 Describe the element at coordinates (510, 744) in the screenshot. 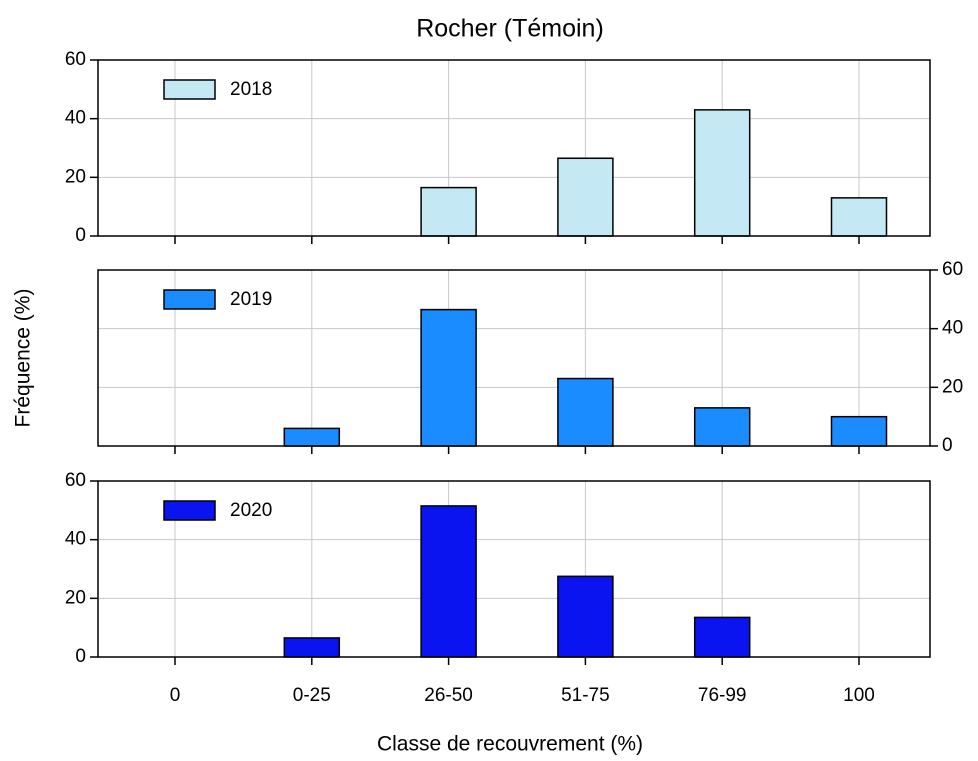

I see `x-axis-label: Classe de recouvrement (%)` at that location.